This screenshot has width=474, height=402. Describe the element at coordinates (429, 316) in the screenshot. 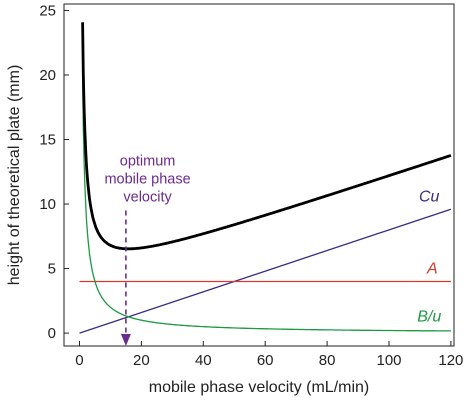

I see `series-label-b-over-u: B/u` at that location.